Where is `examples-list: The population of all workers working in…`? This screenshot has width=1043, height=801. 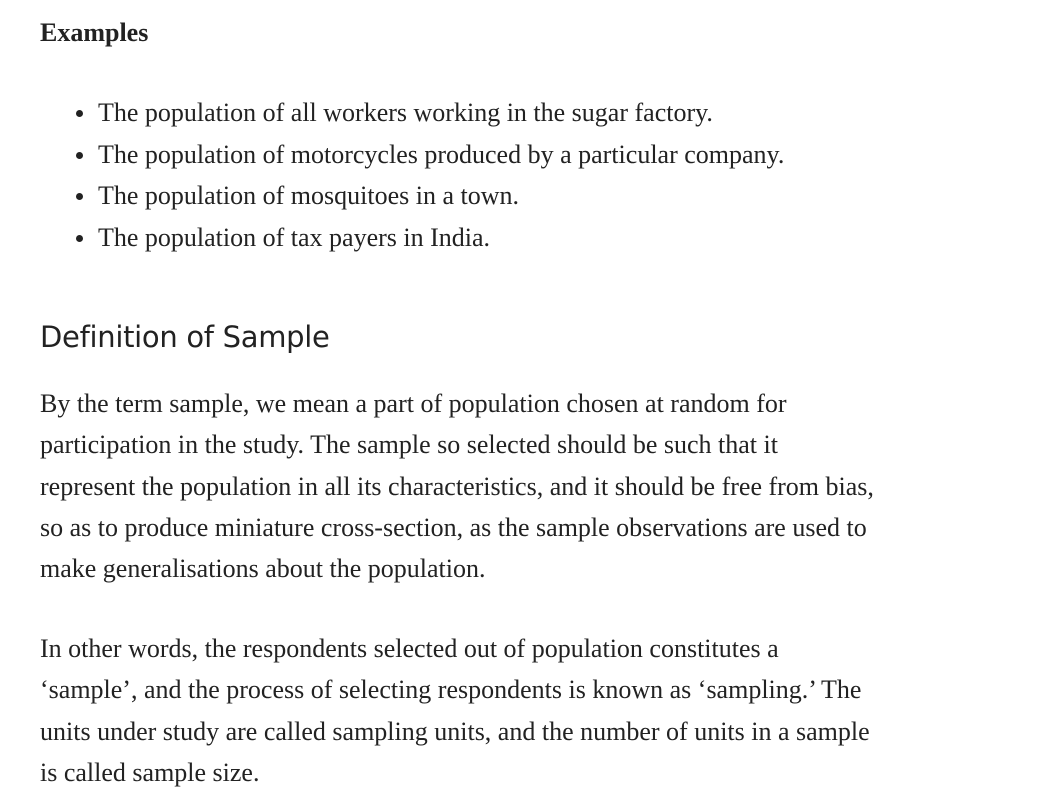 examples-list: The population of all workers working in… is located at coordinates (412, 175).